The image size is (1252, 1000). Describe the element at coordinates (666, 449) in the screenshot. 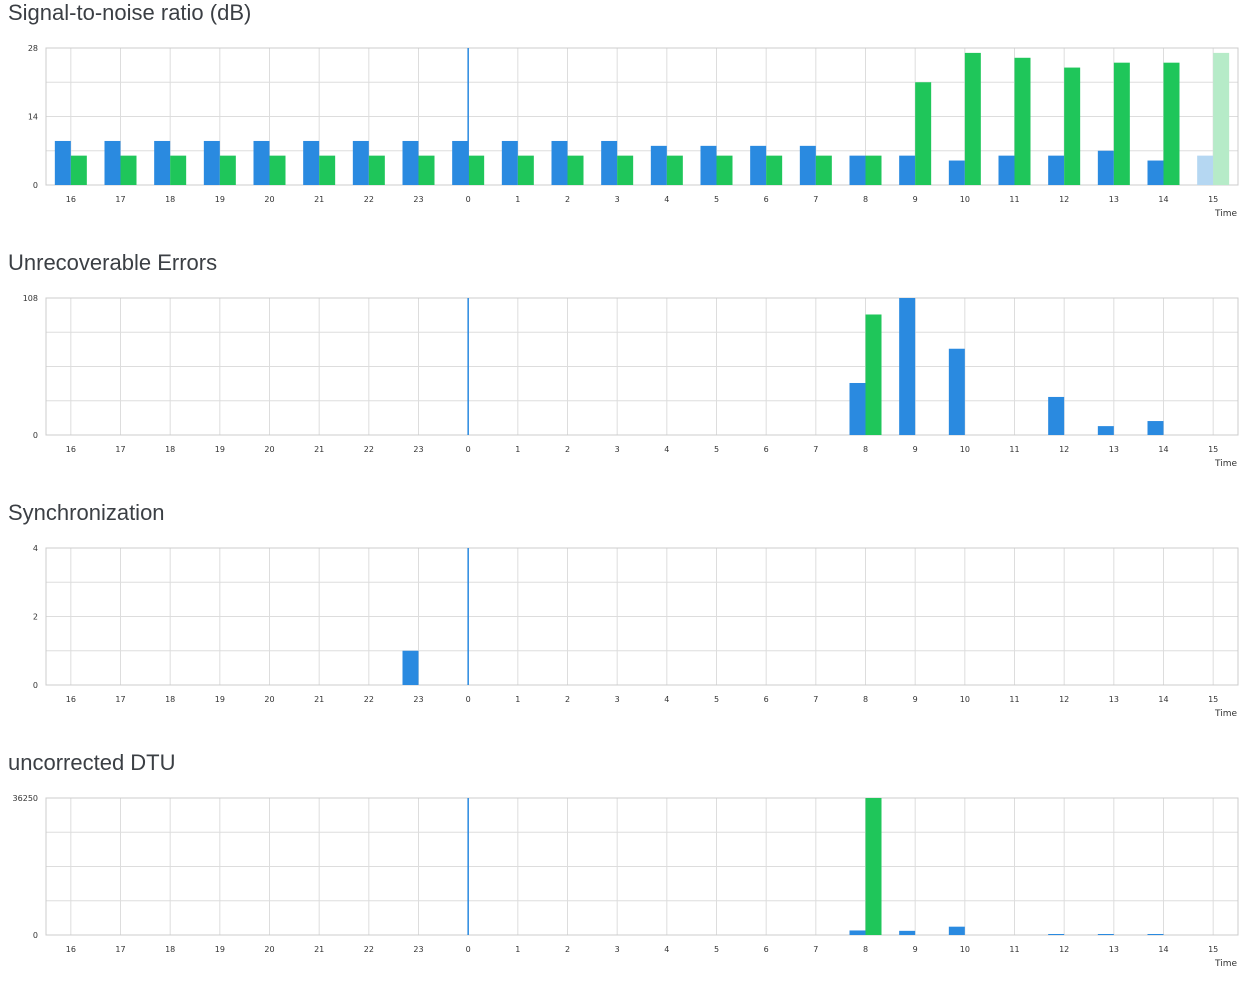

I see `x-tick-label: 4` at that location.